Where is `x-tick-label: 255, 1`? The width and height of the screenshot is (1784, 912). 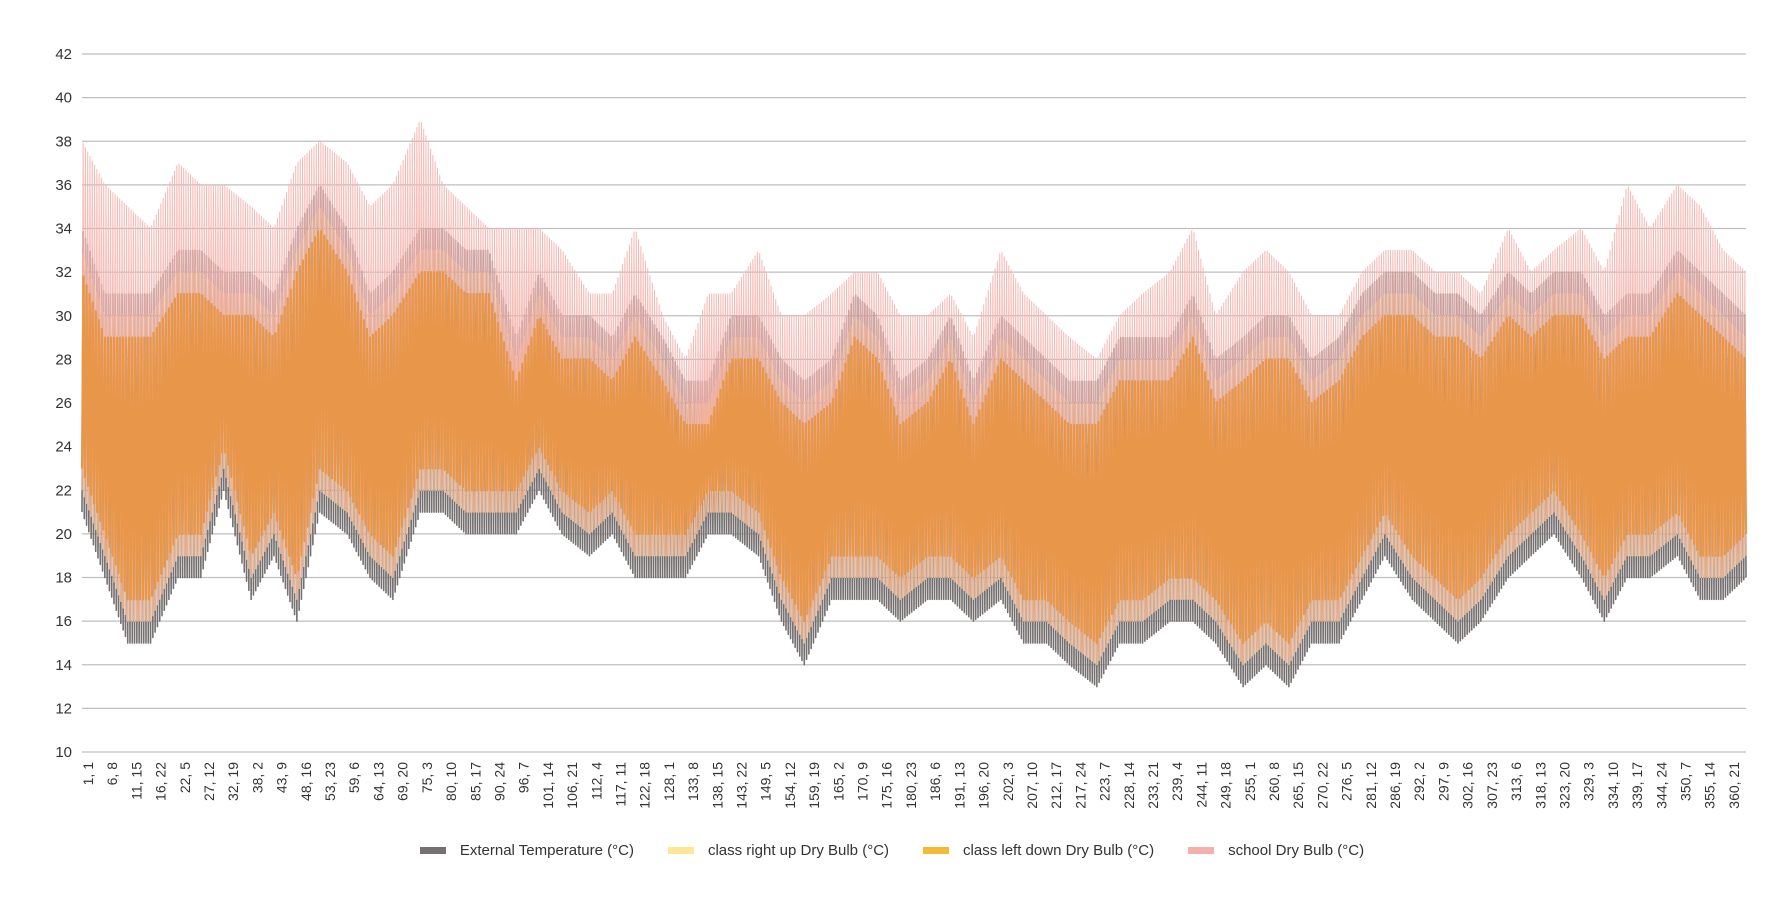
x-tick-label: 255, 1 is located at coordinates (1250, 781).